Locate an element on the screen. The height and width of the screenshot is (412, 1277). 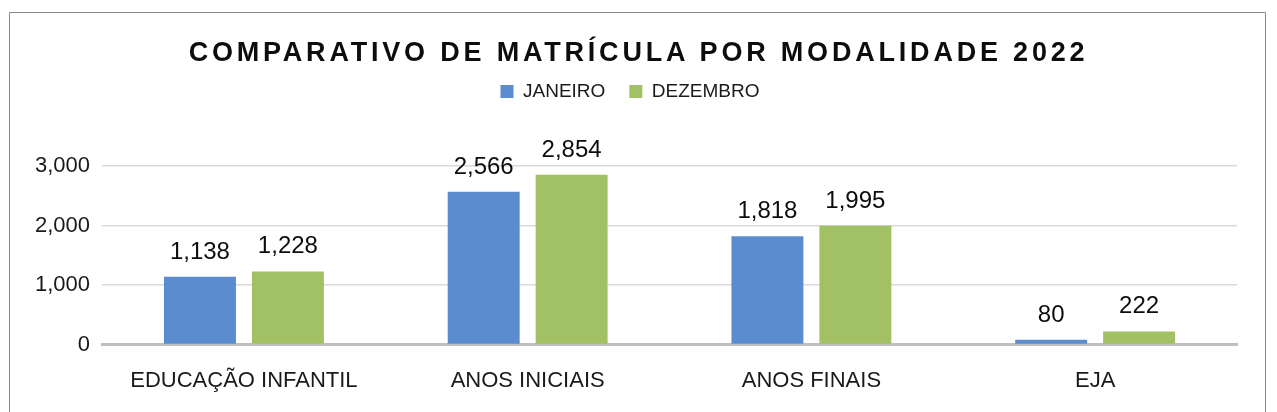
x-tick-label: EDUCAÇÃO INFANTIL is located at coordinates (244, 379).